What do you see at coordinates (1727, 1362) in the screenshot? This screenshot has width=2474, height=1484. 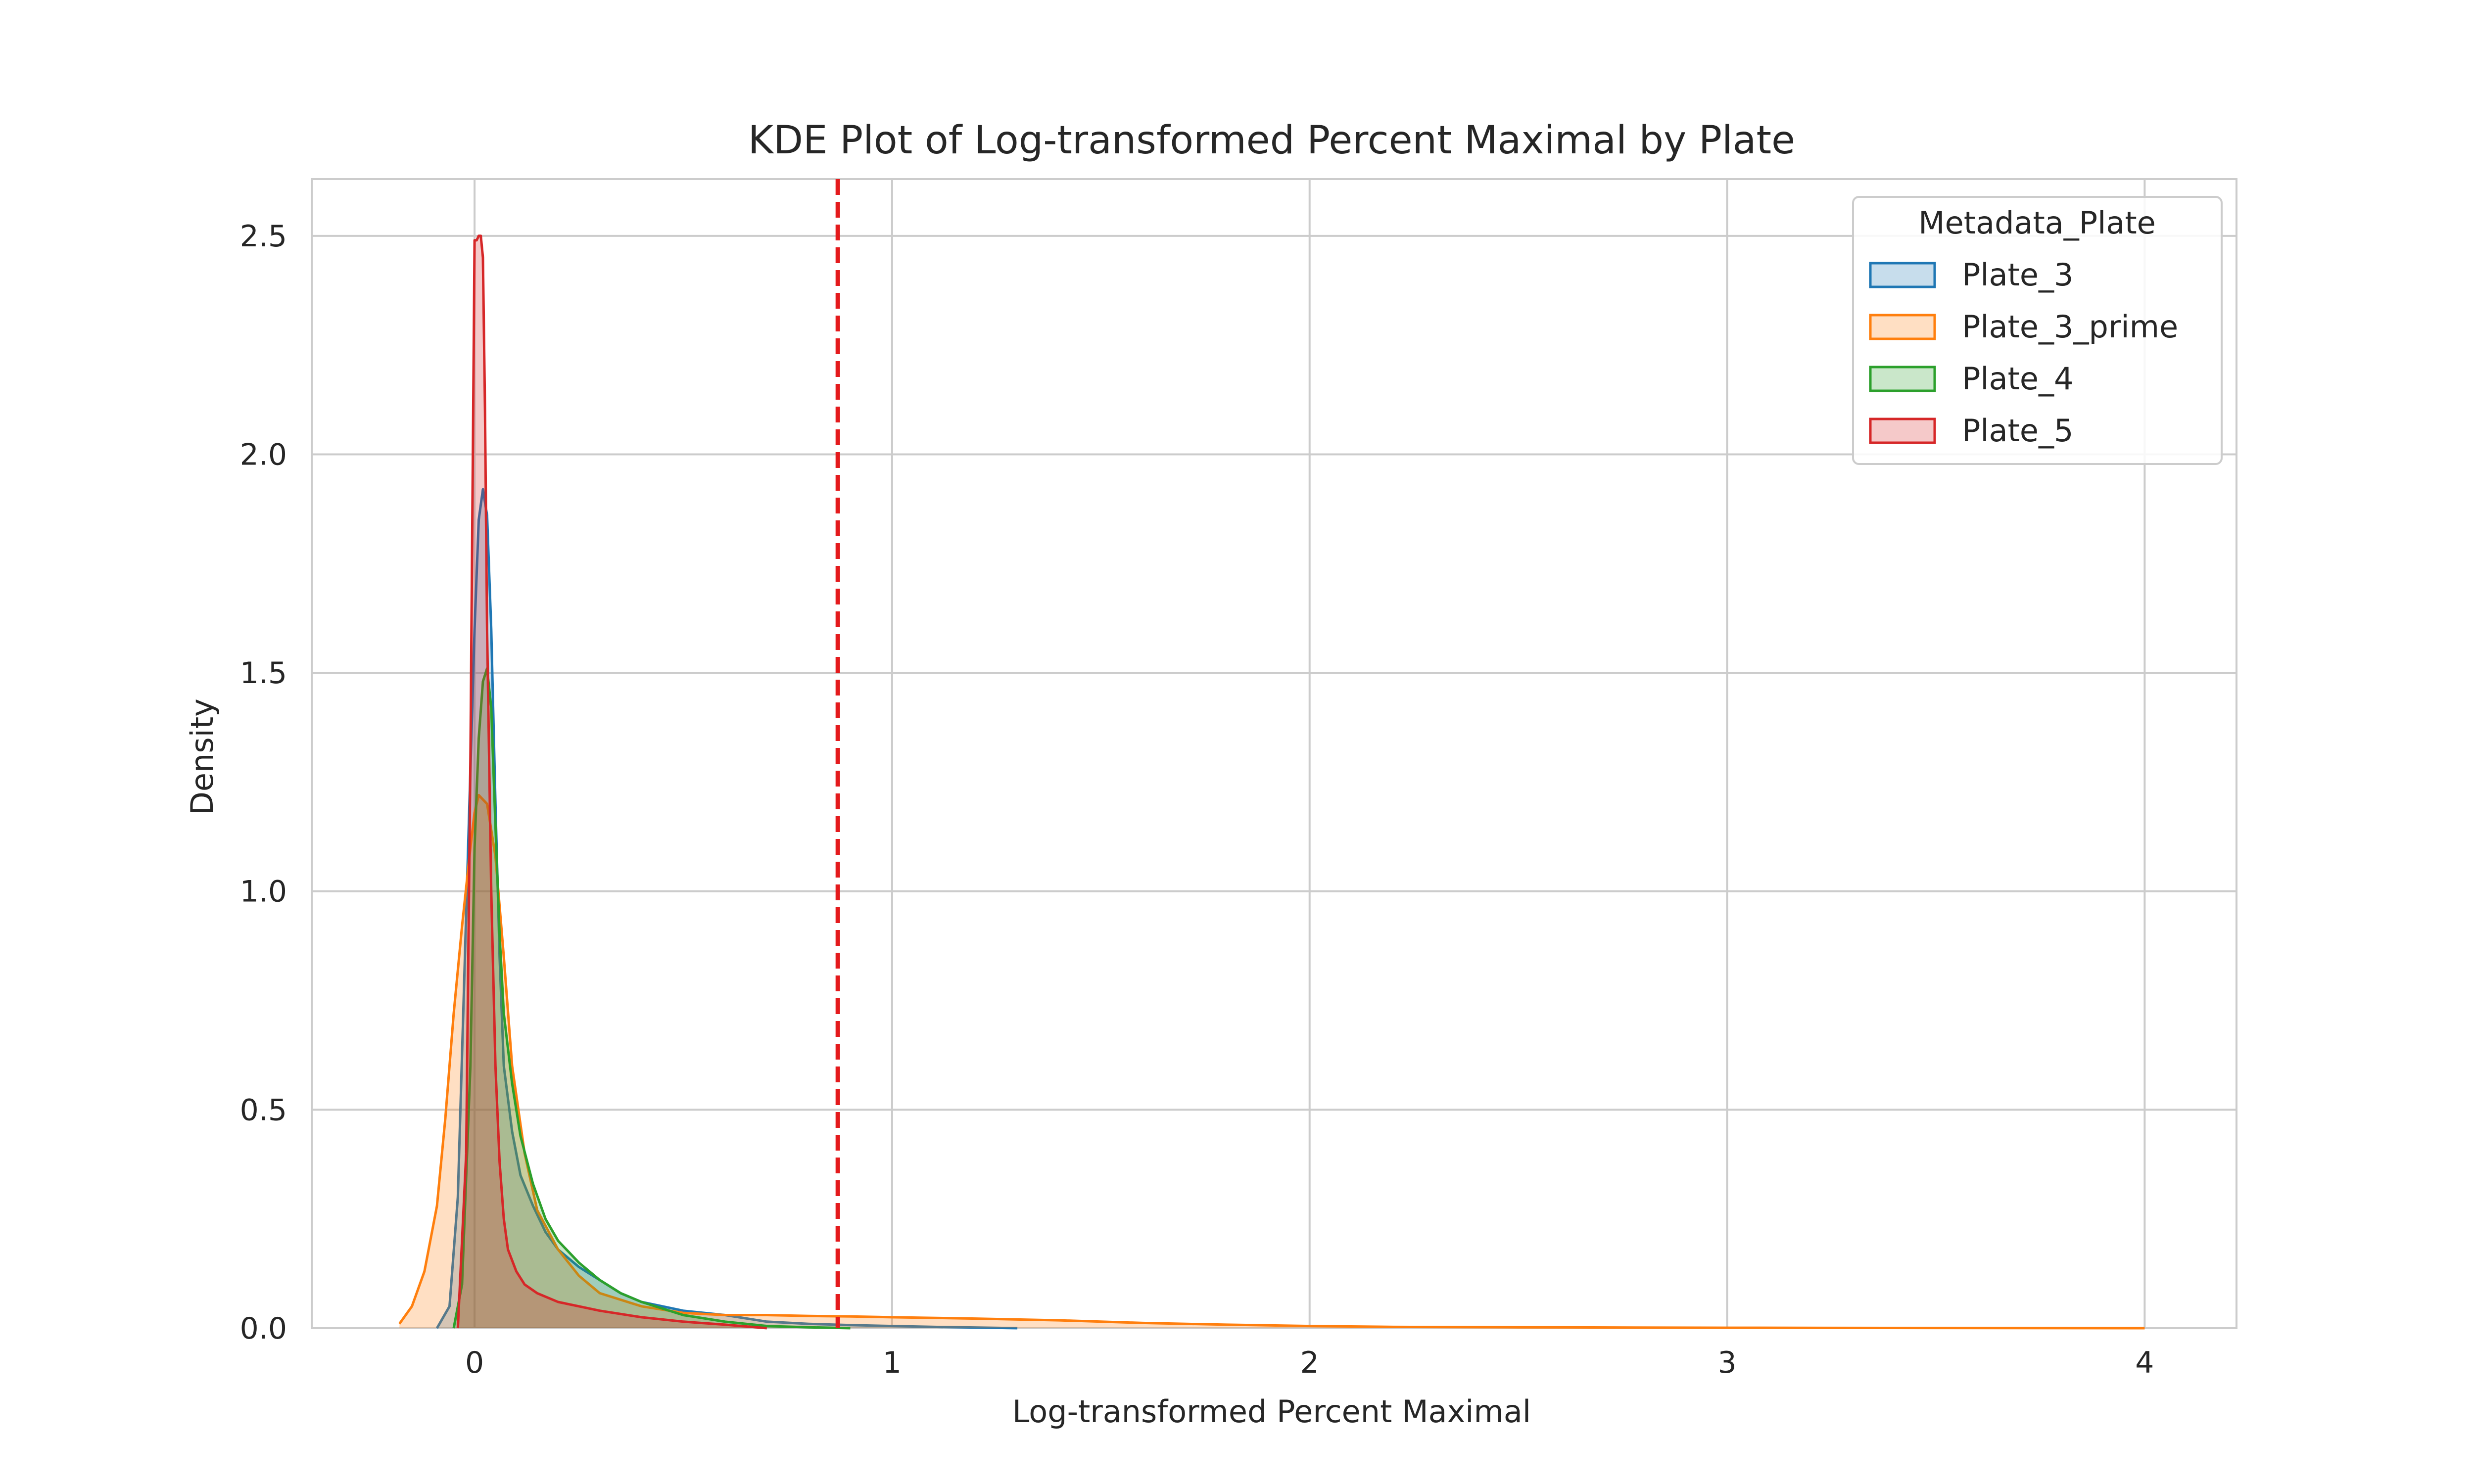 I see `x-tick-label: 3` at bounding box center [1727, 1362].